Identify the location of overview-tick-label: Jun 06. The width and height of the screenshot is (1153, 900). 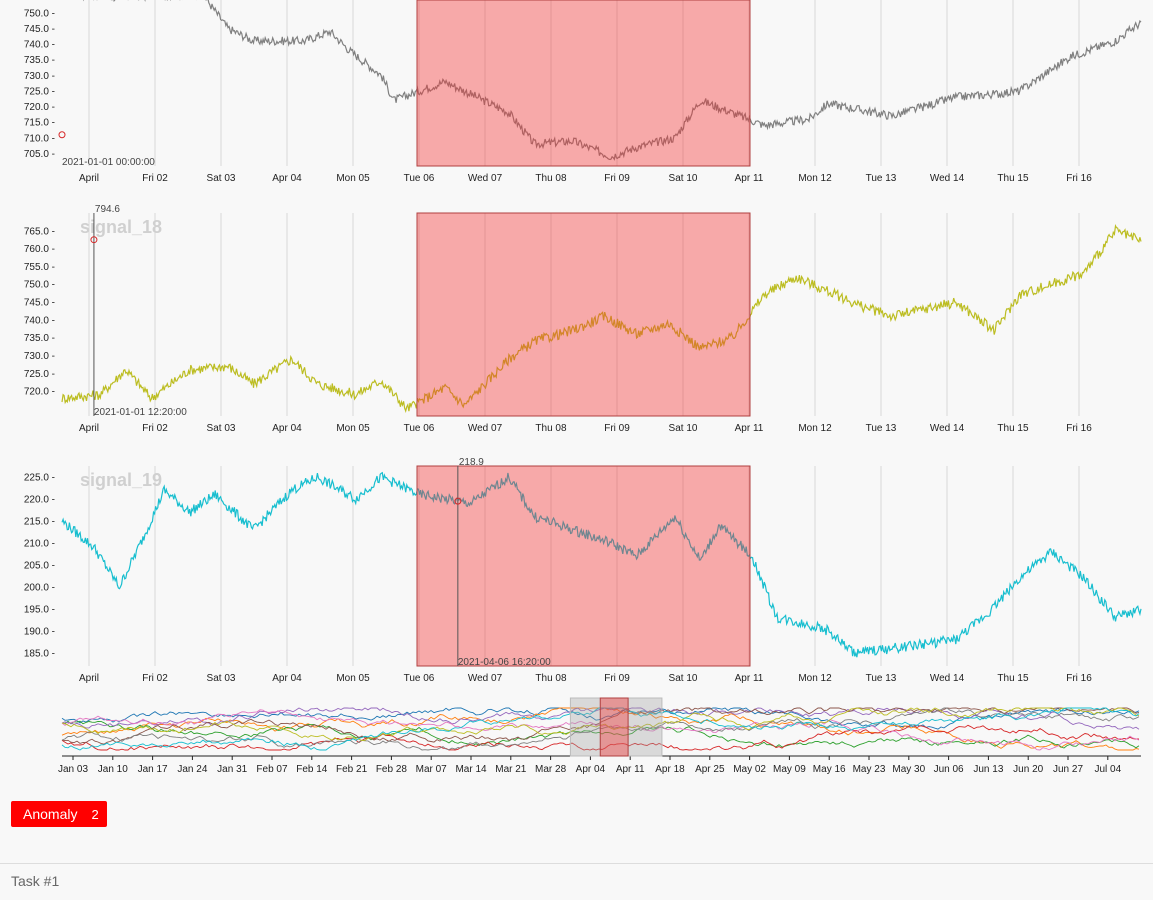
(949, 769).